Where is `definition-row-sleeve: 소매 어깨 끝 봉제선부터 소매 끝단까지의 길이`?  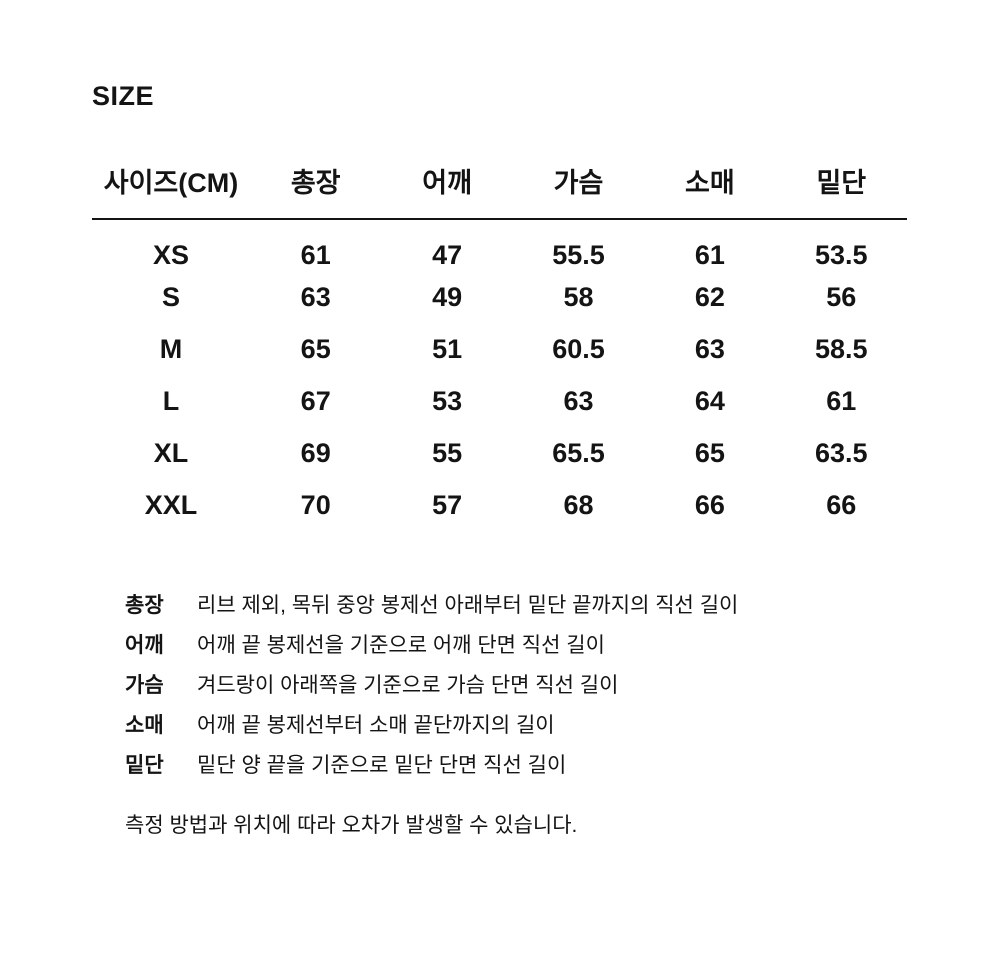
definition-row-sleeve: 소매 어깨 끝 봉제선부터 소매 끝단까지의 길이 is located at coordinates (516, 726).